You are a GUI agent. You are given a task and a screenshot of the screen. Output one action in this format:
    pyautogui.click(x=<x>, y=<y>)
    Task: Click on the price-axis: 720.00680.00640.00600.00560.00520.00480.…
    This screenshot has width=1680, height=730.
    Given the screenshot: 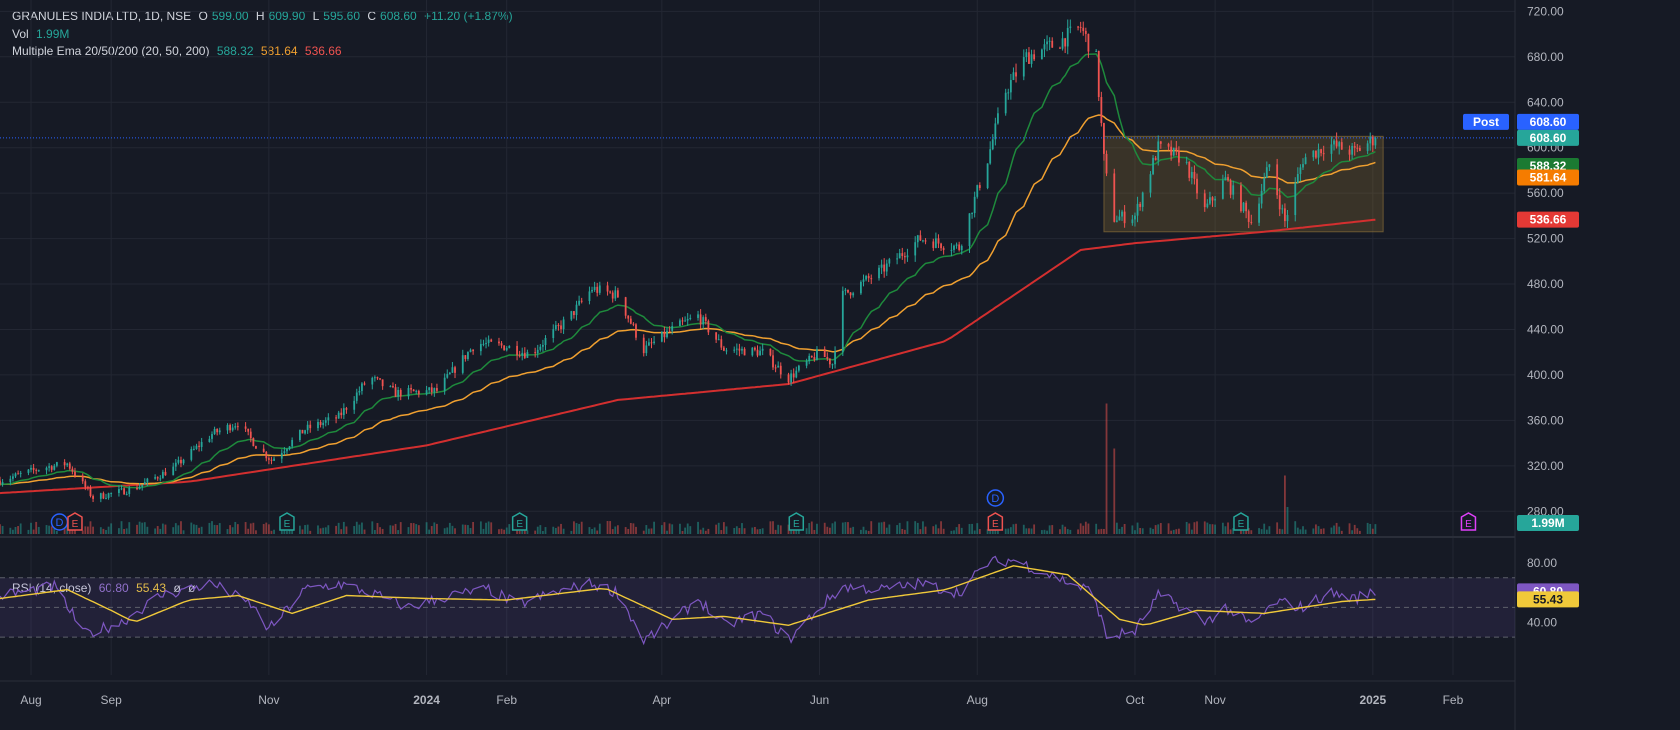 What is the action you would take?
    pyautogui.click(x=1545, y=316)
    